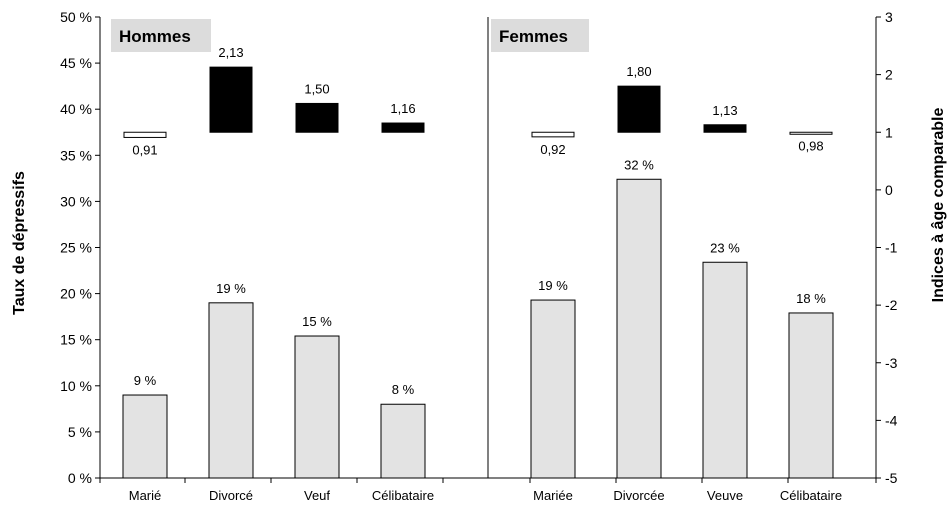 This screenshot has height=508, width=952. Describe the element at coordinates (76, 386) in the screenshot. I see `y-tick-label-left: 10 %` at that location.